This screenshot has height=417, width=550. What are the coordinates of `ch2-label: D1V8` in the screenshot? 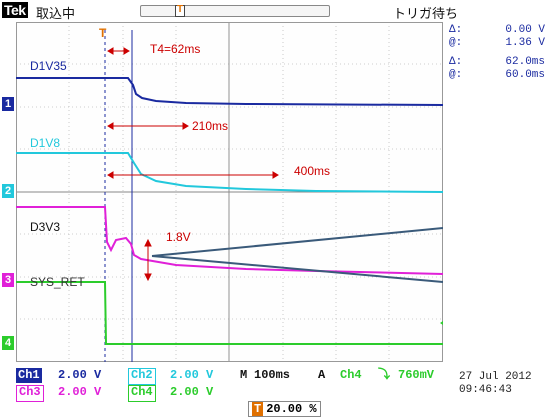 It's located at (45, 143).